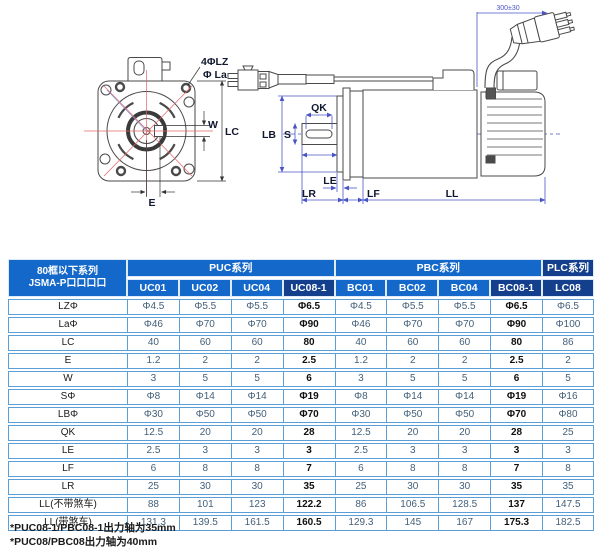 The image size is (600, 551). What do you see at coordinates (308, 288) in the screenshot?
I see `model-header-cell: UC08-1` at bounding box center [308, 288].